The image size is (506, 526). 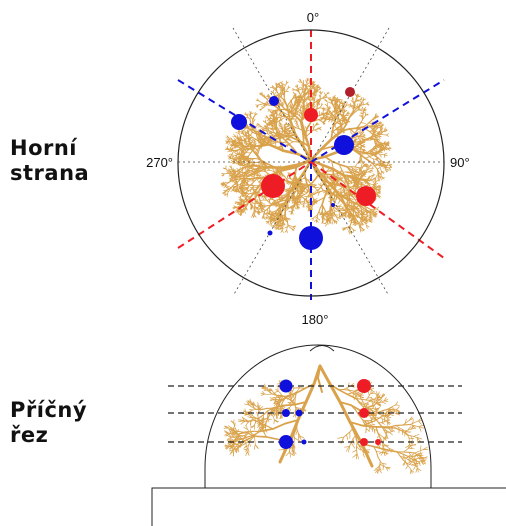 What do you see at coordinates (328, 506) in the screenshot?
I see `substrate` at bounding box center [328, 506].